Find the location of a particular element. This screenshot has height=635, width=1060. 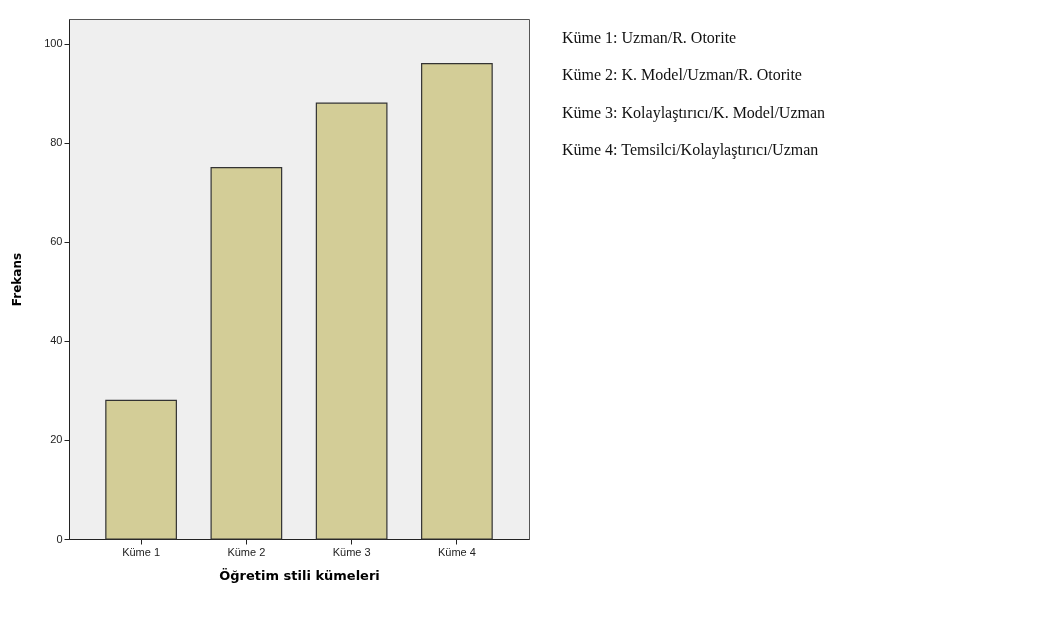

text: Küme 2: K. Model/Uzman/R. Otorite is located at coordinates (682, 75).